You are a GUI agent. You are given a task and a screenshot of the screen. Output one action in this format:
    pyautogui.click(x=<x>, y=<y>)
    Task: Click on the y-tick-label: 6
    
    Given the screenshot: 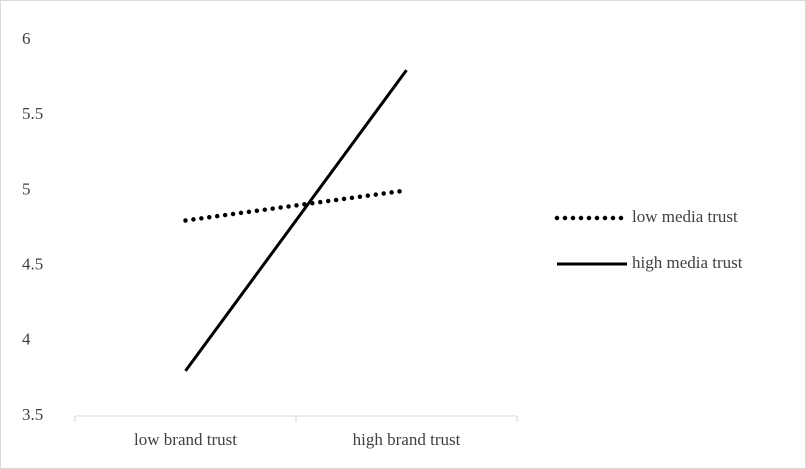 What is the action you would take?
    pyautogui.click(x=26, y=38)
    